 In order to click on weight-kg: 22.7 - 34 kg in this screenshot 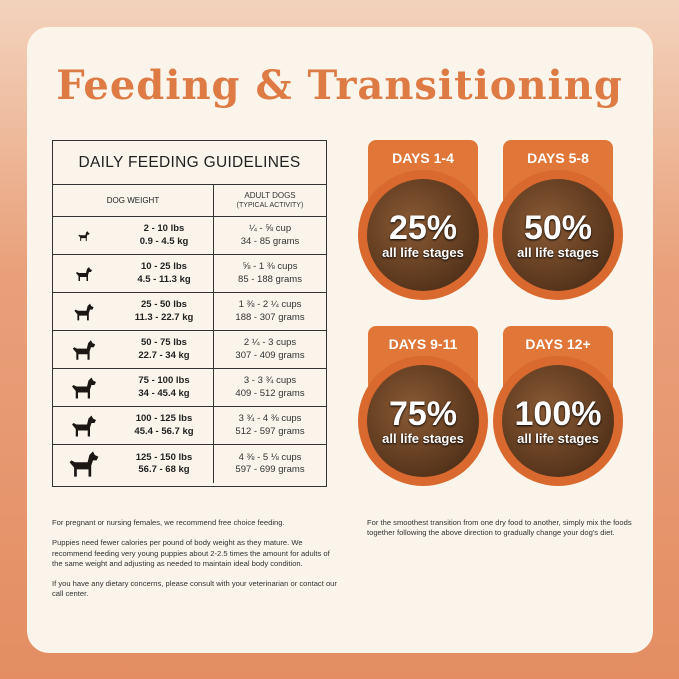, I will do `click(164, 355)`.